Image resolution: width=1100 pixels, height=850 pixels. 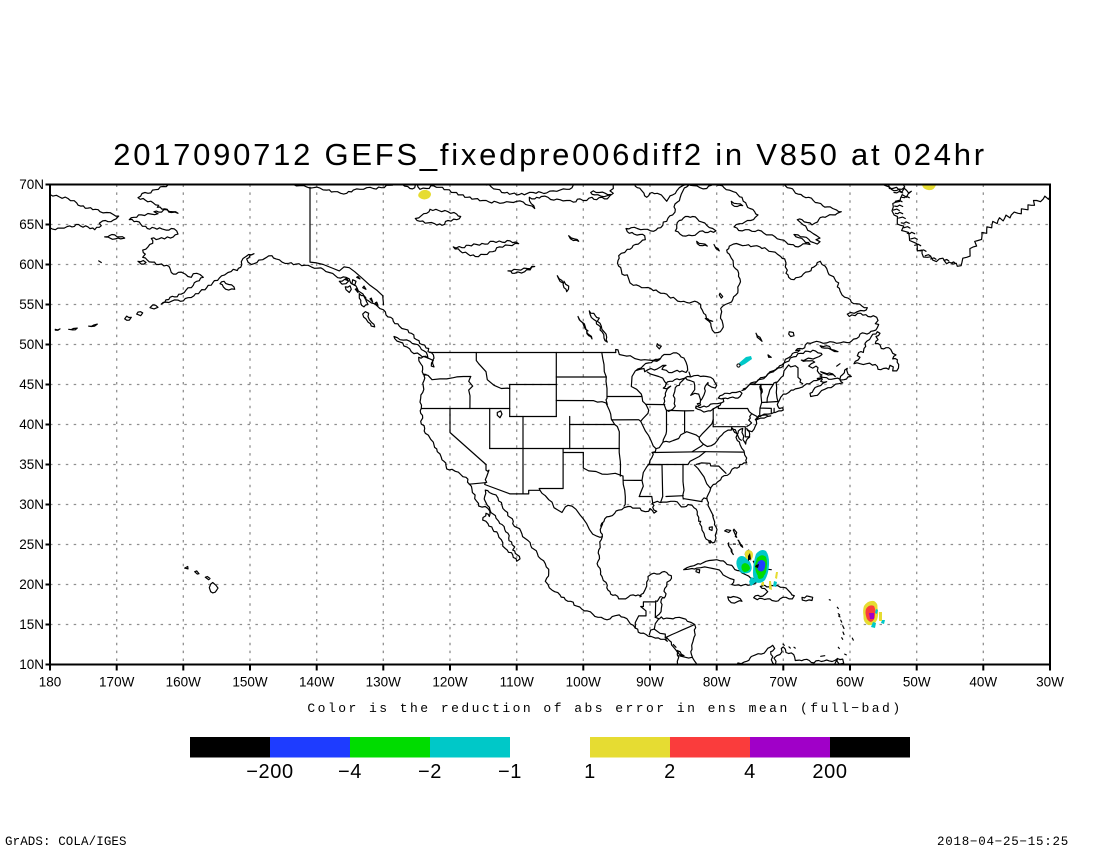 I want to click on svg-text: 90W, so click(x=650, y=682).